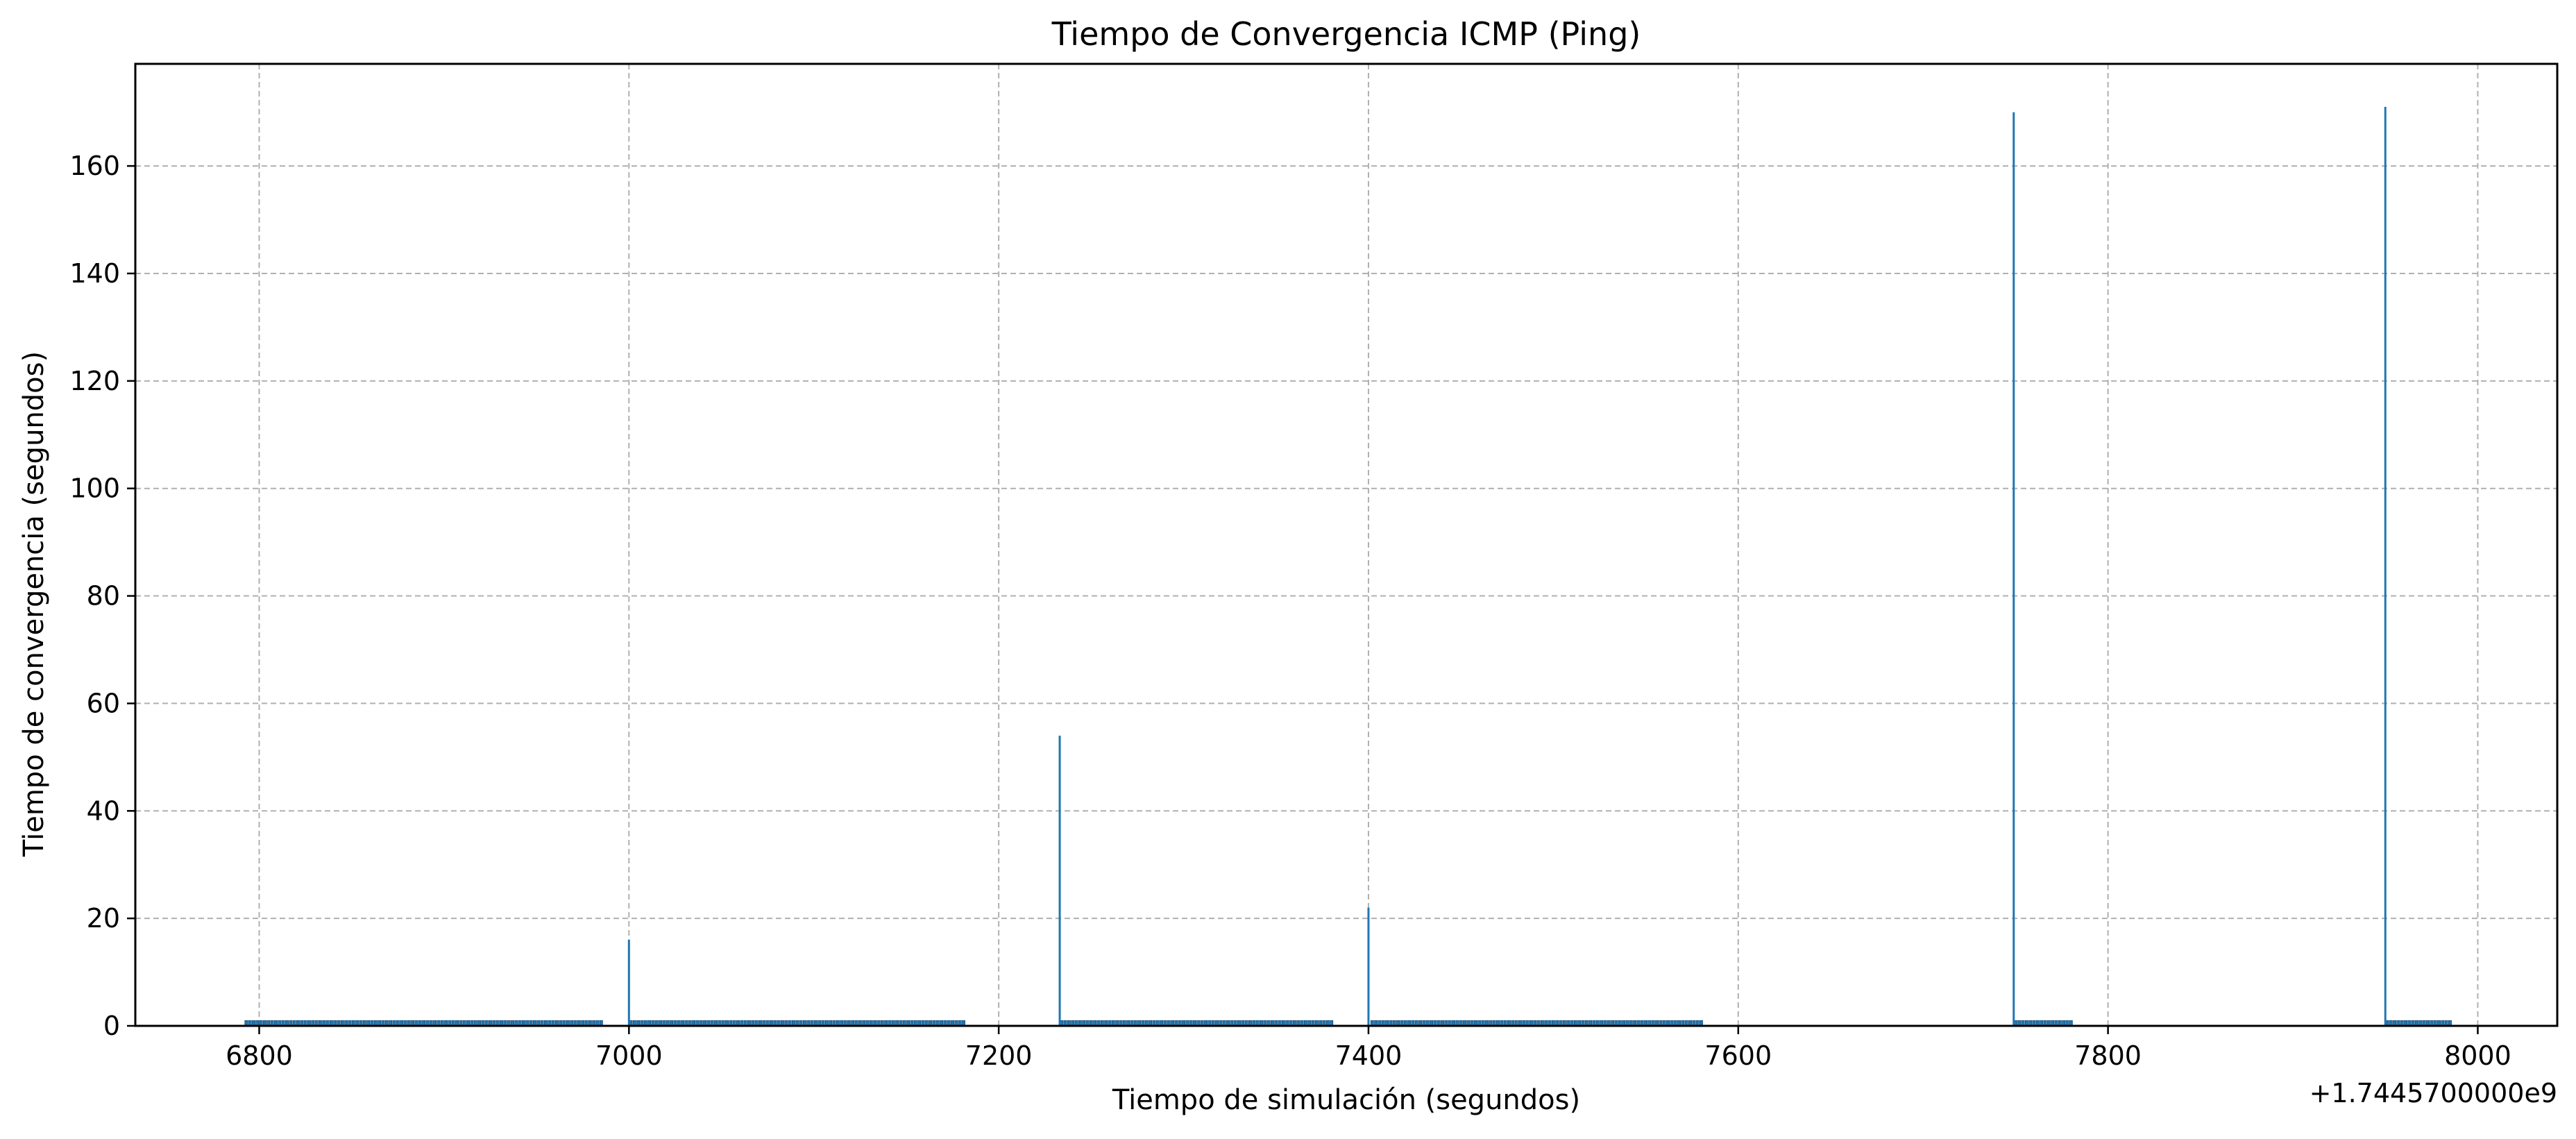  What do you see at coordinates (2434, 1093) in the screenshot?
I see `x-axis-offset-label: +1.7445700000e9` at bounding box center [2434, 1093].